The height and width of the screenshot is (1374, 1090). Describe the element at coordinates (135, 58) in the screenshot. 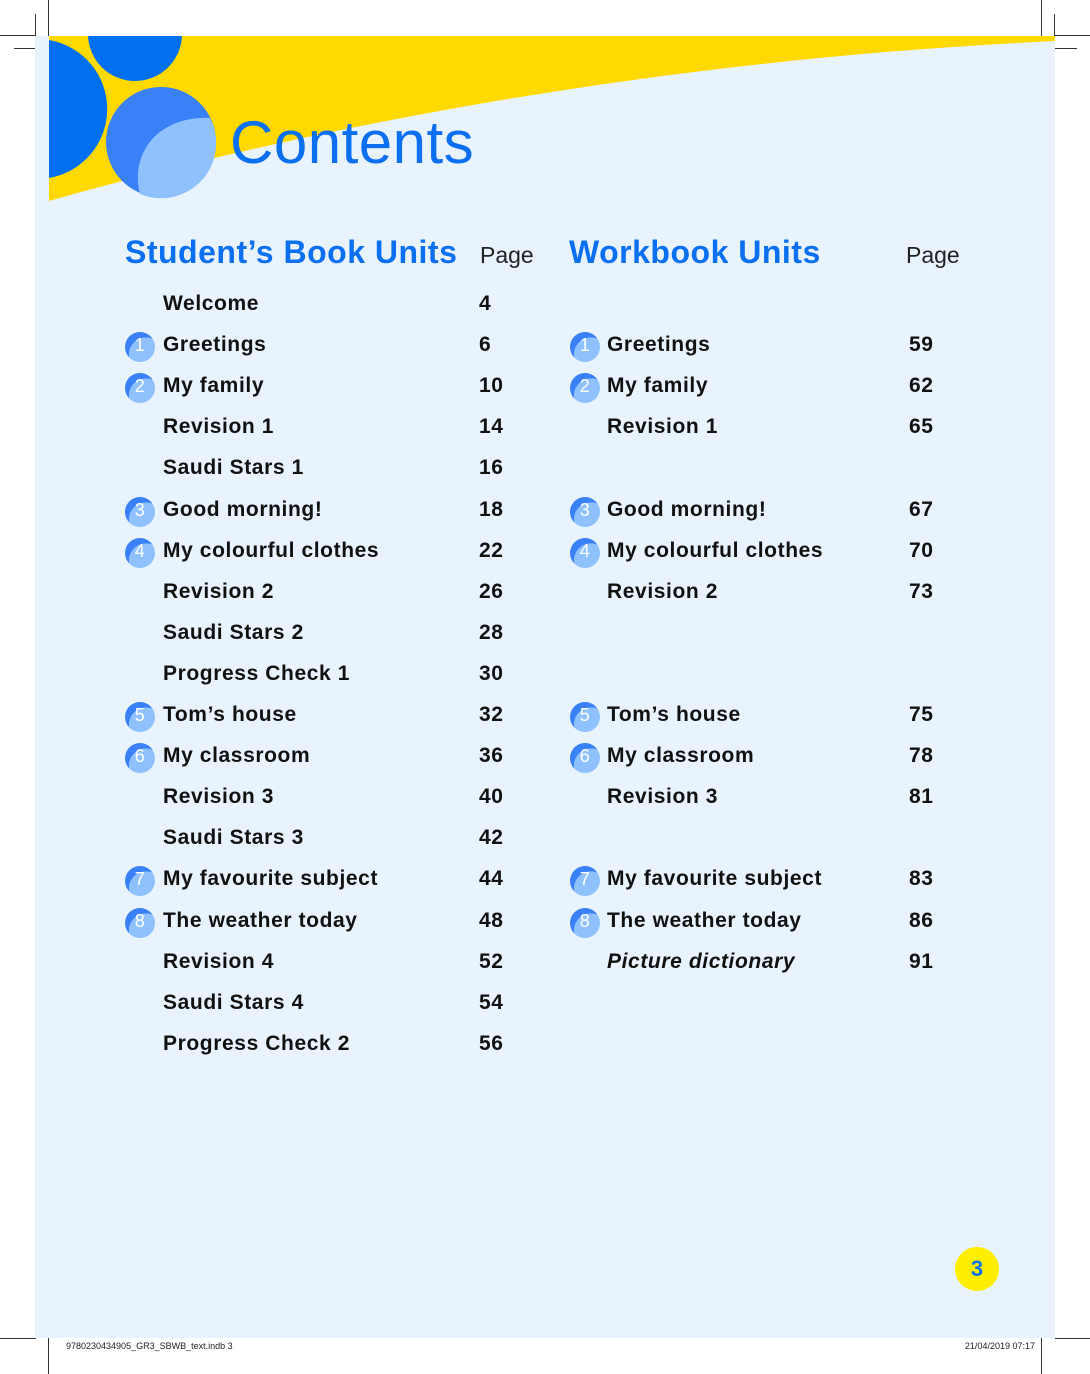

I see `blue-circle` at that location.